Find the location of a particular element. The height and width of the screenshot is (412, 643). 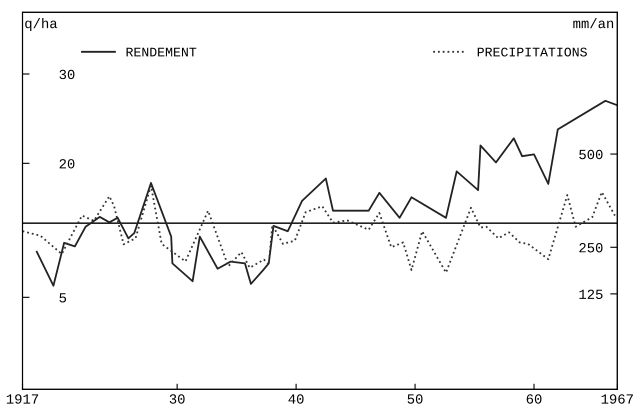

x-tick-label: 1967 is located at coordinates (617, 399).